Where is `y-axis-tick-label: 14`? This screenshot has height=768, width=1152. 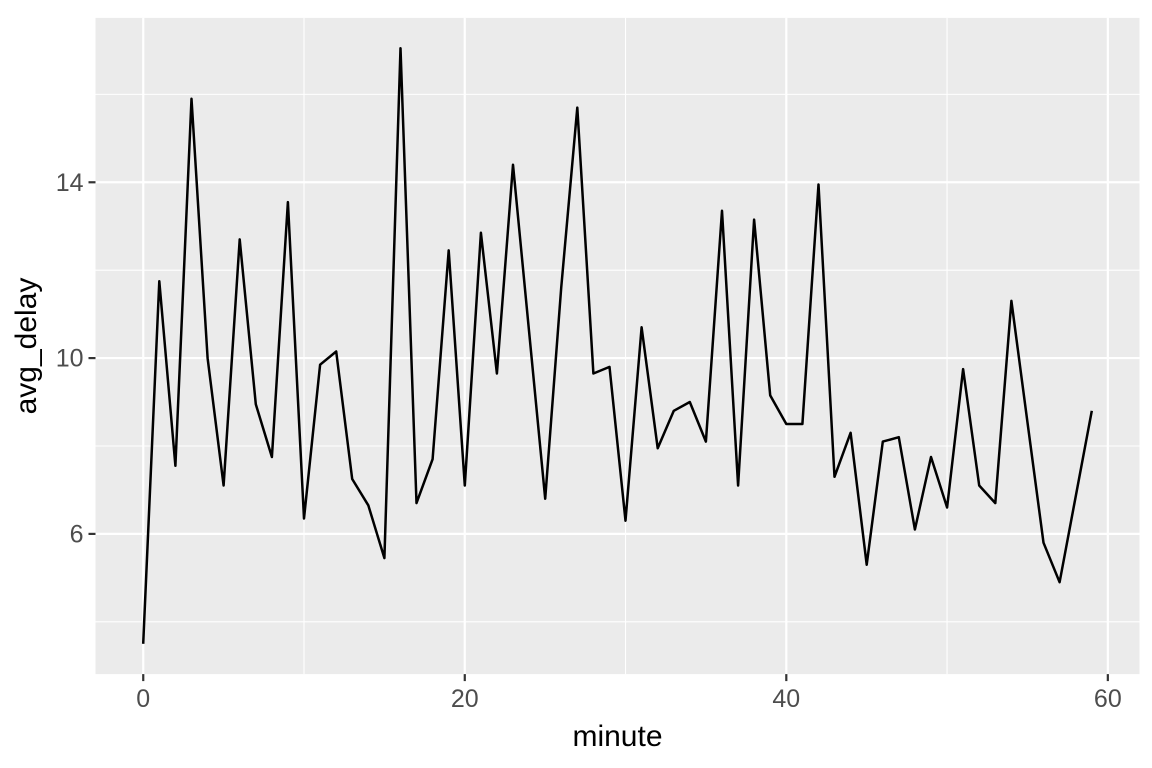 y-axis-tick-label: 14 is located at coordinates (70, 183).